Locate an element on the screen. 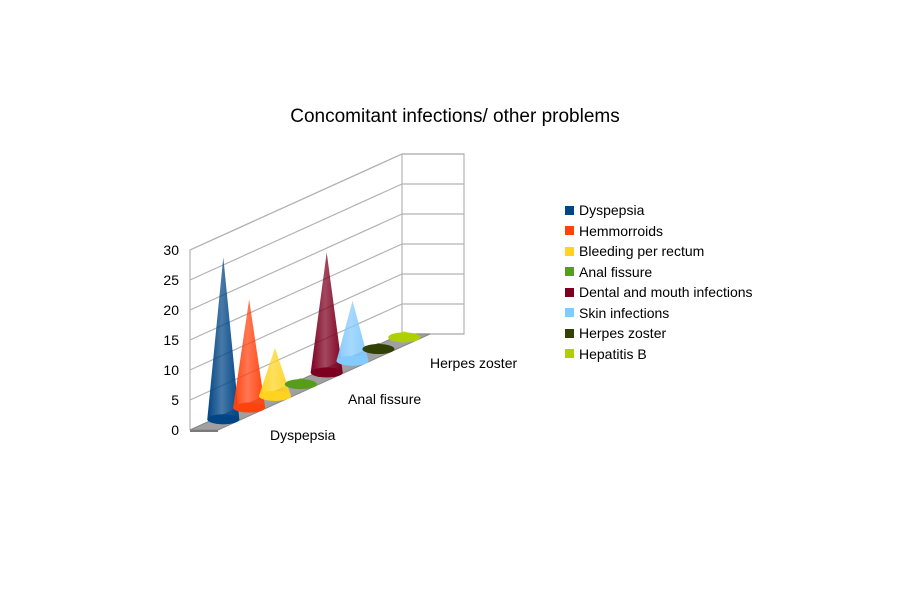  legend-entry: Bleeding per rectum is located at coordinates (659, 251).